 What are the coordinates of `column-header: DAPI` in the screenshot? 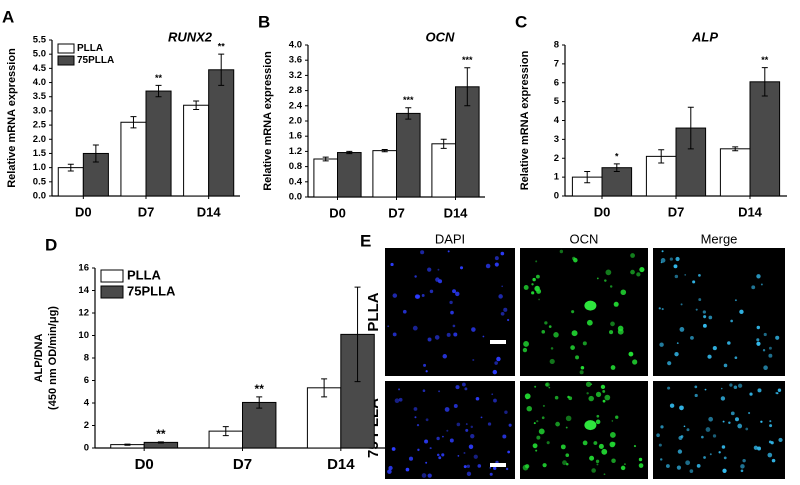 It's located at (450, 238).